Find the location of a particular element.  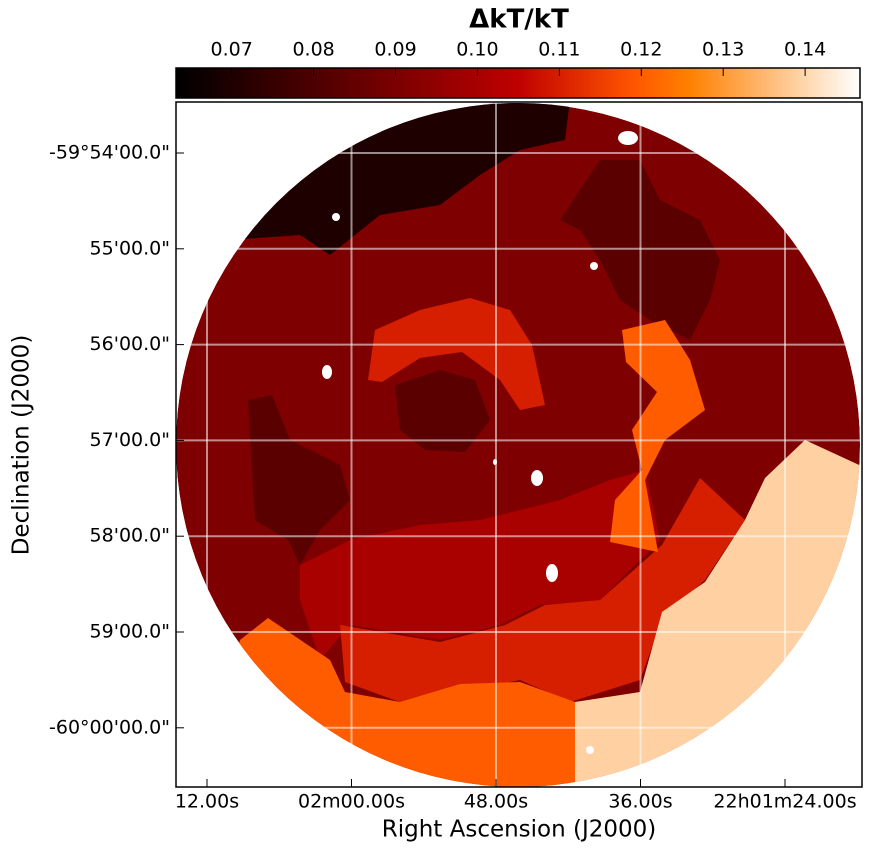

colorbar-tick-label: 0.14 is located at coordinates (805, 50).